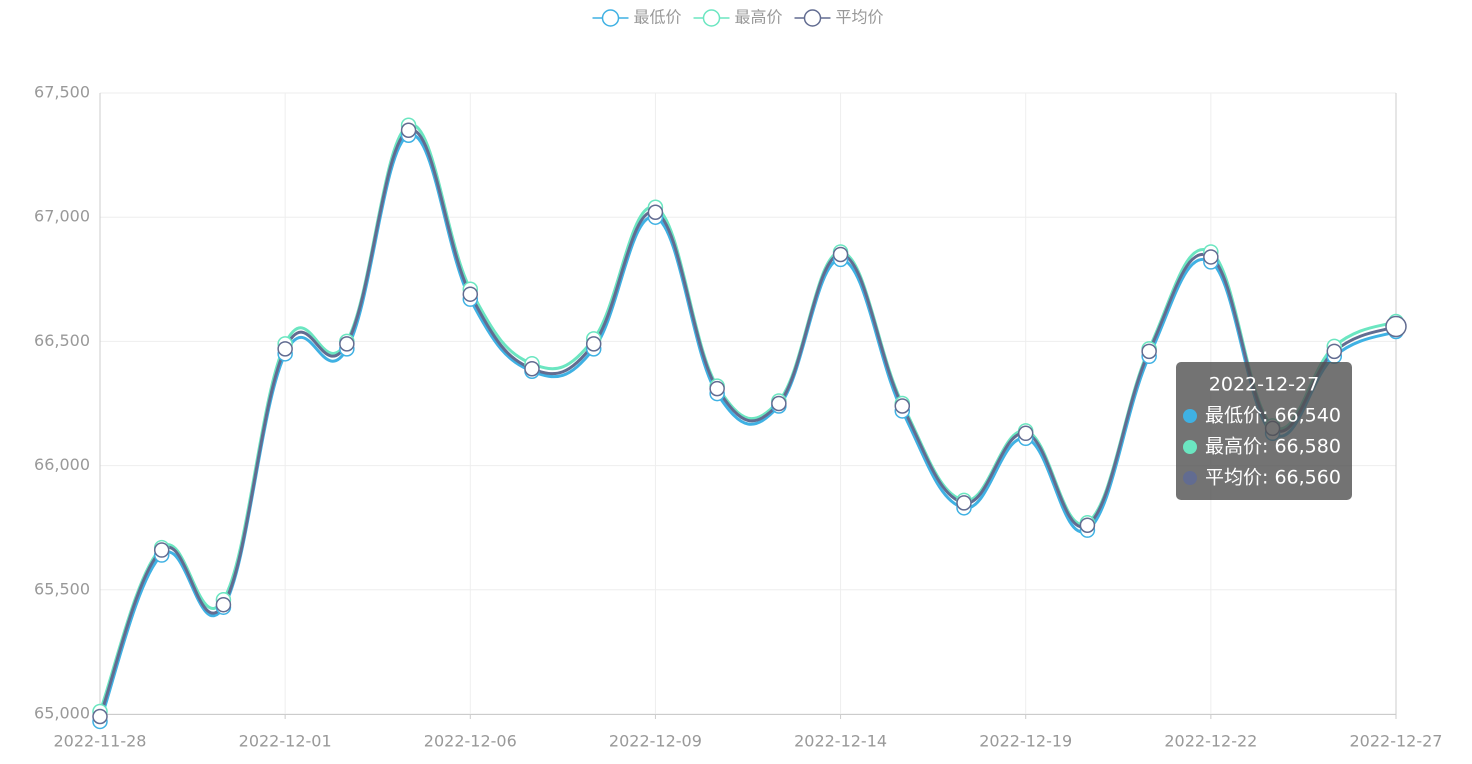 The width and height of the screenshot is (1472, 764). I want to click on tooltip-box, so click(1264, 431).